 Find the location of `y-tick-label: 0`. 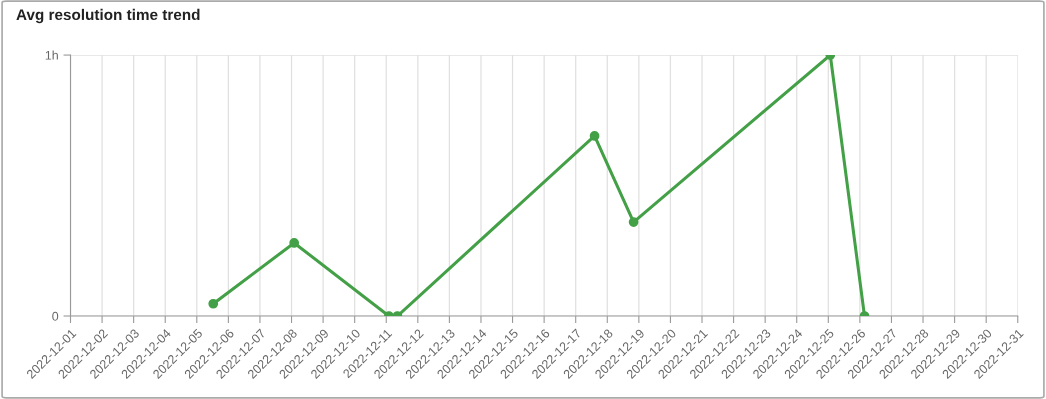

y-tick-label: 0 is located at coordinates (55, 316).